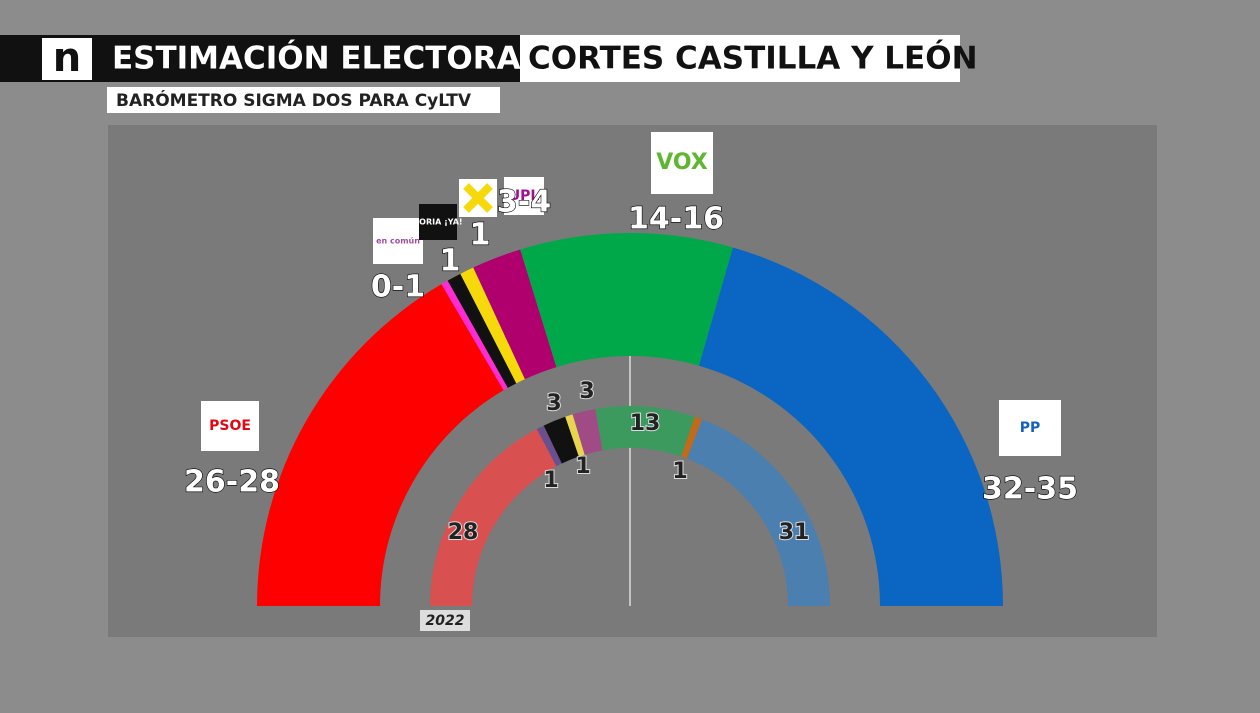  I want to click on logo: n, so click(67, 58).